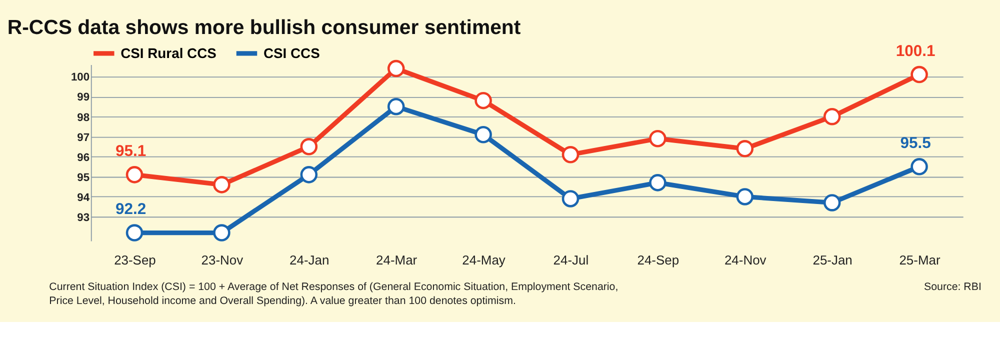 This screenshot has height=341, width=1000. Describe the element at coordinates (135, 260) in the screenshot. I see `x-tick-label: 23-Sep` at that location.